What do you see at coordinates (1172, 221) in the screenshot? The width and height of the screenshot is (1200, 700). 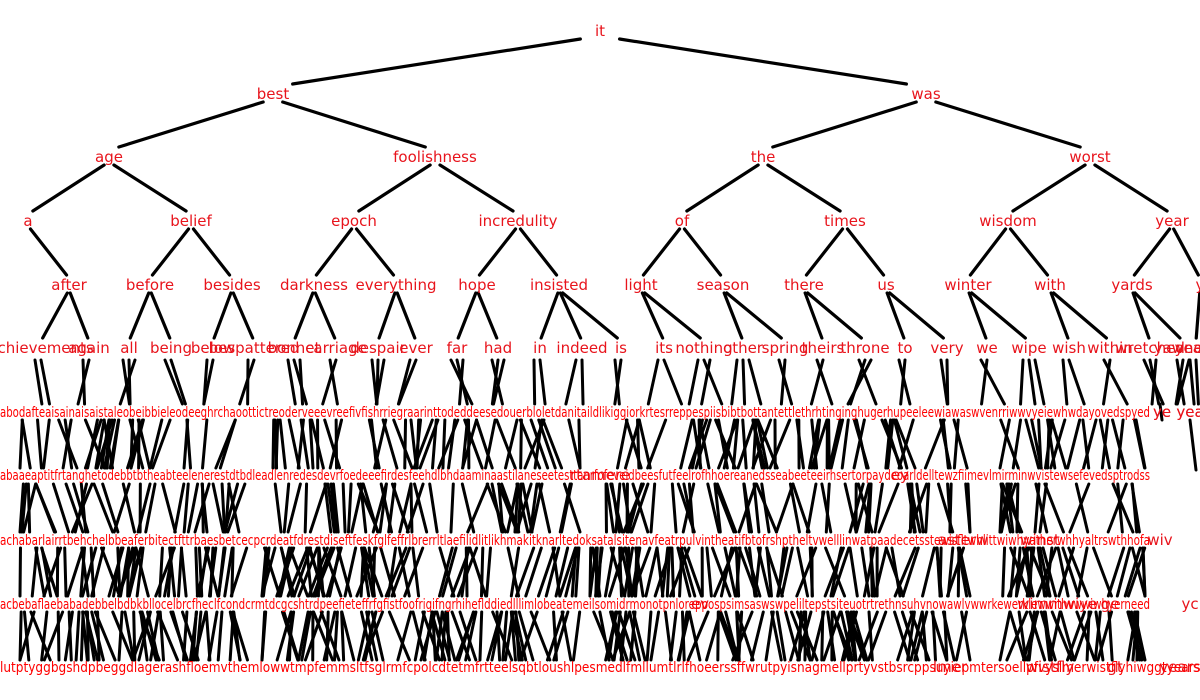 I see `tree-node-year: year` at bounding box center [1172, 221].